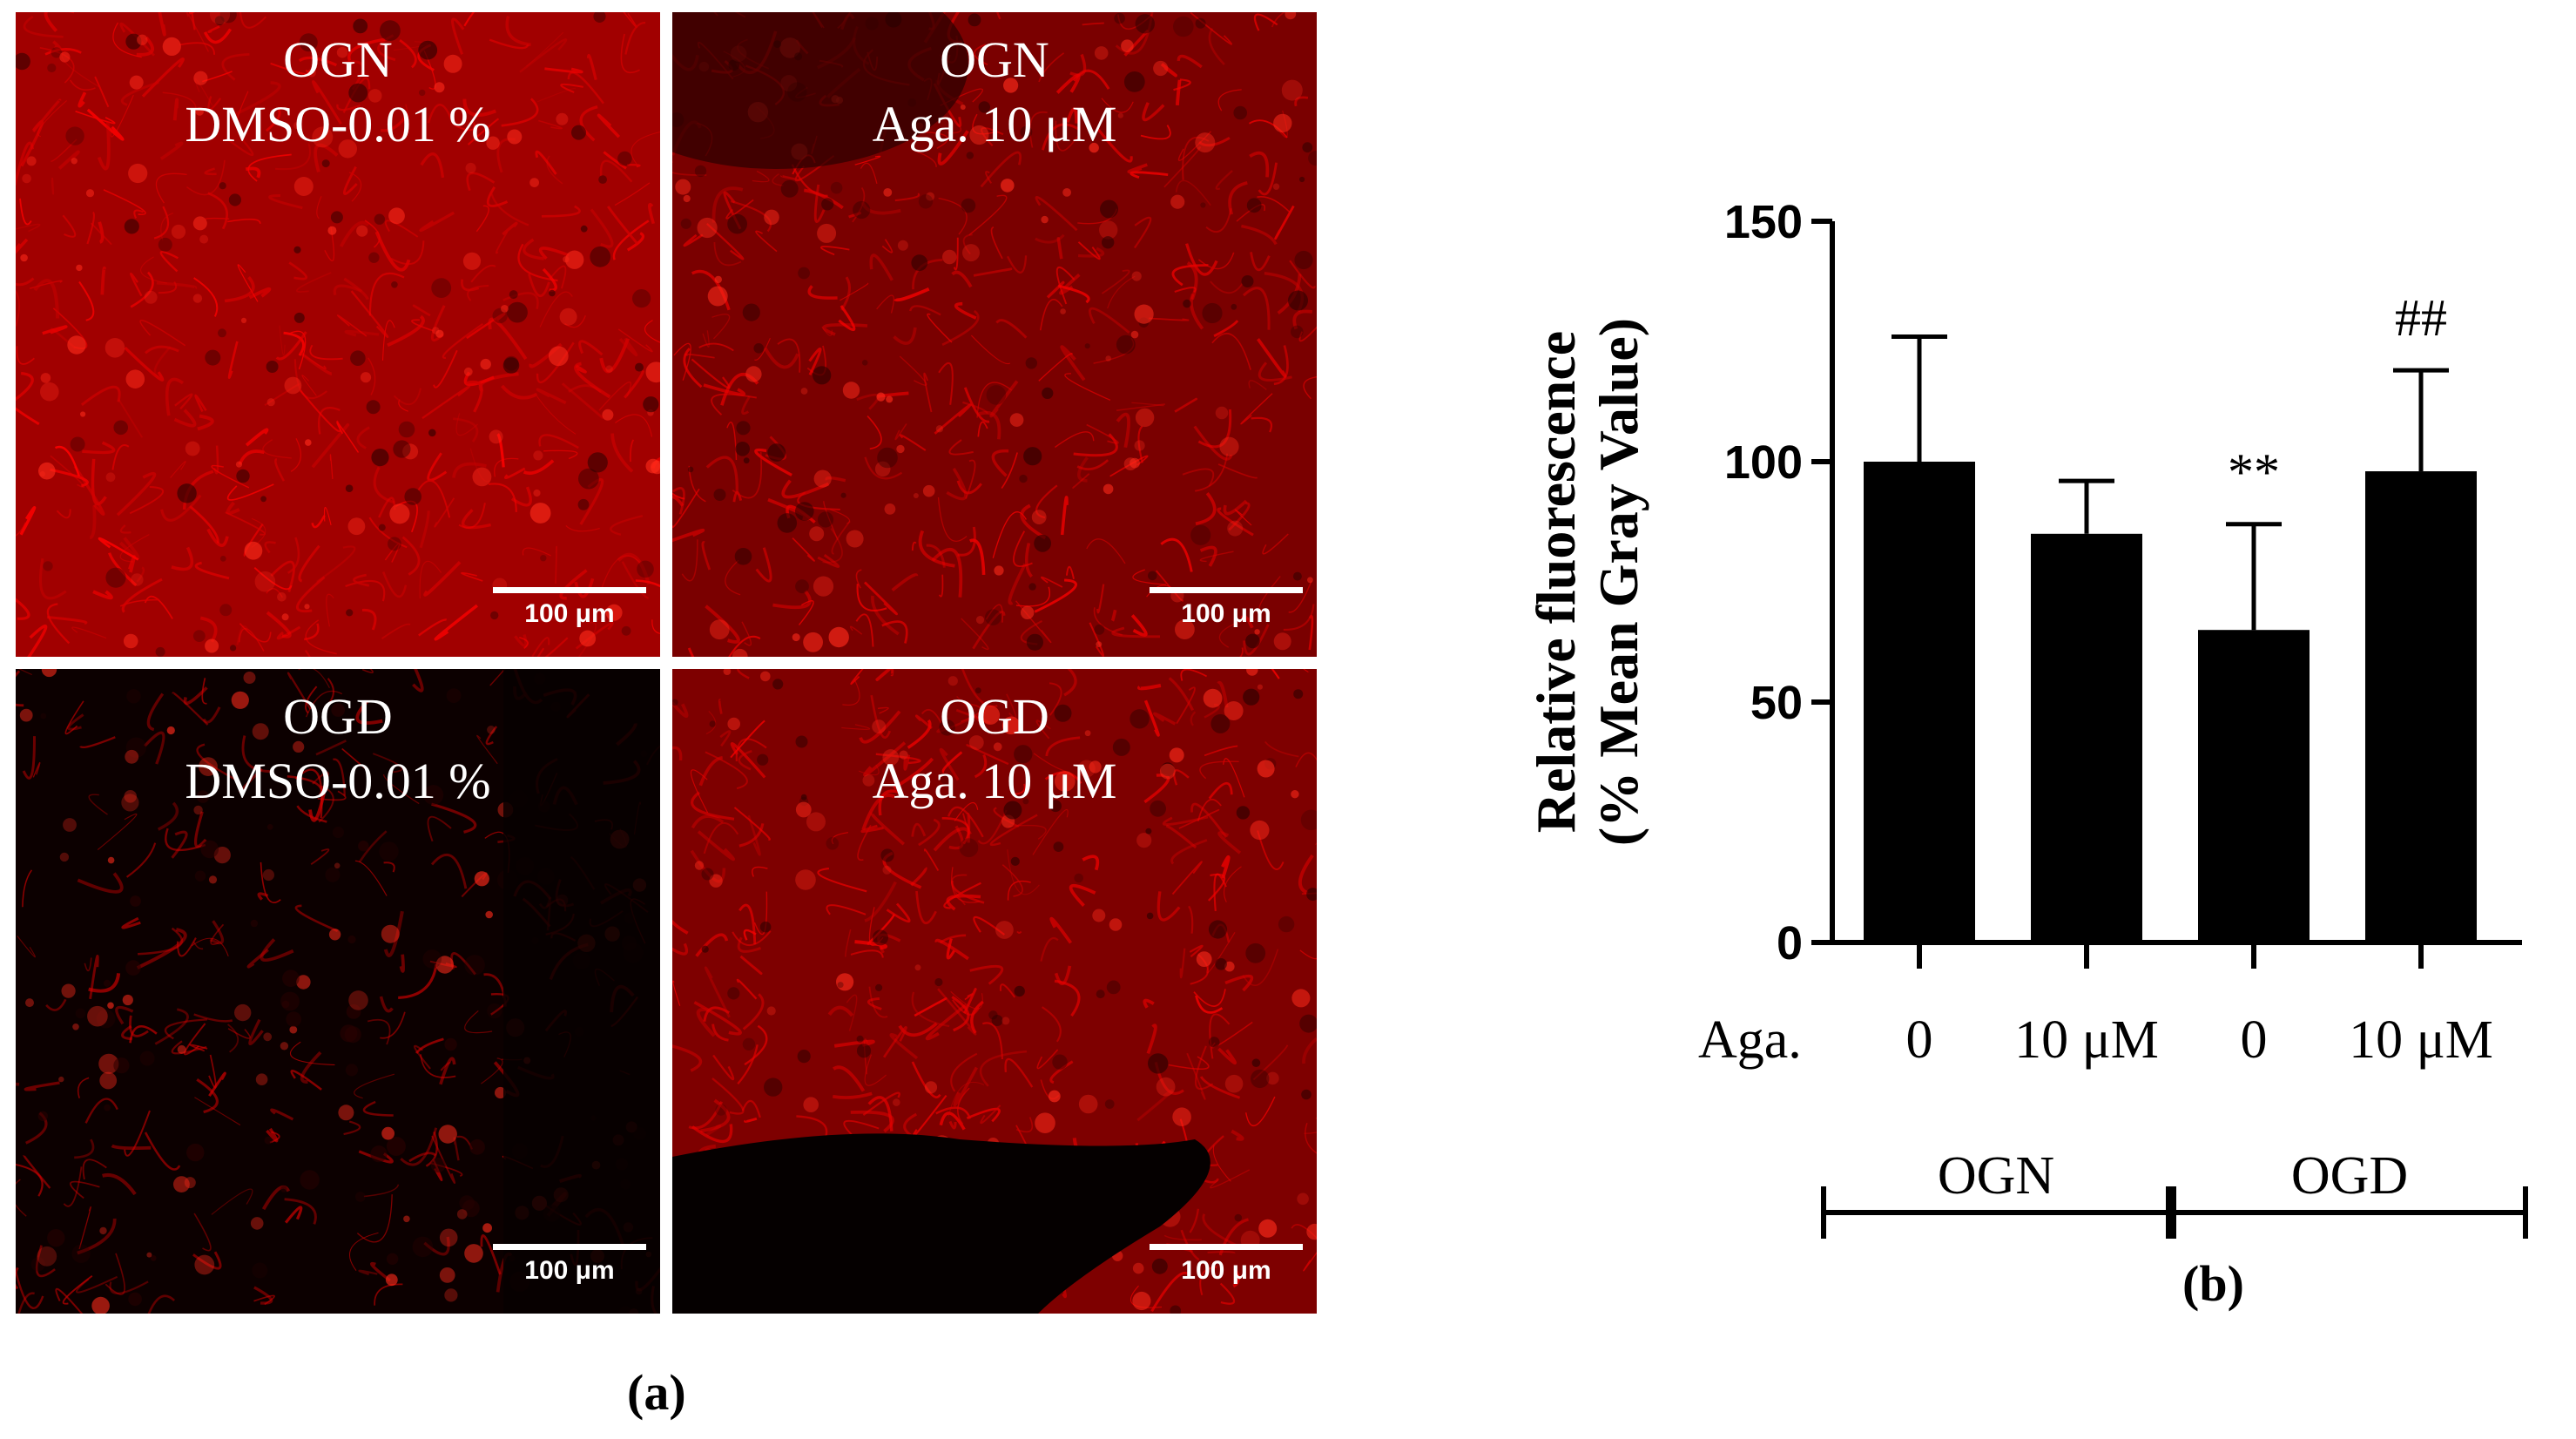 This screenshot has width=2576, height=1439. Describe the element at coordinates (1556, 582) in the screenshot. I see `y-axis-title: Relative fluorescence` at that location.